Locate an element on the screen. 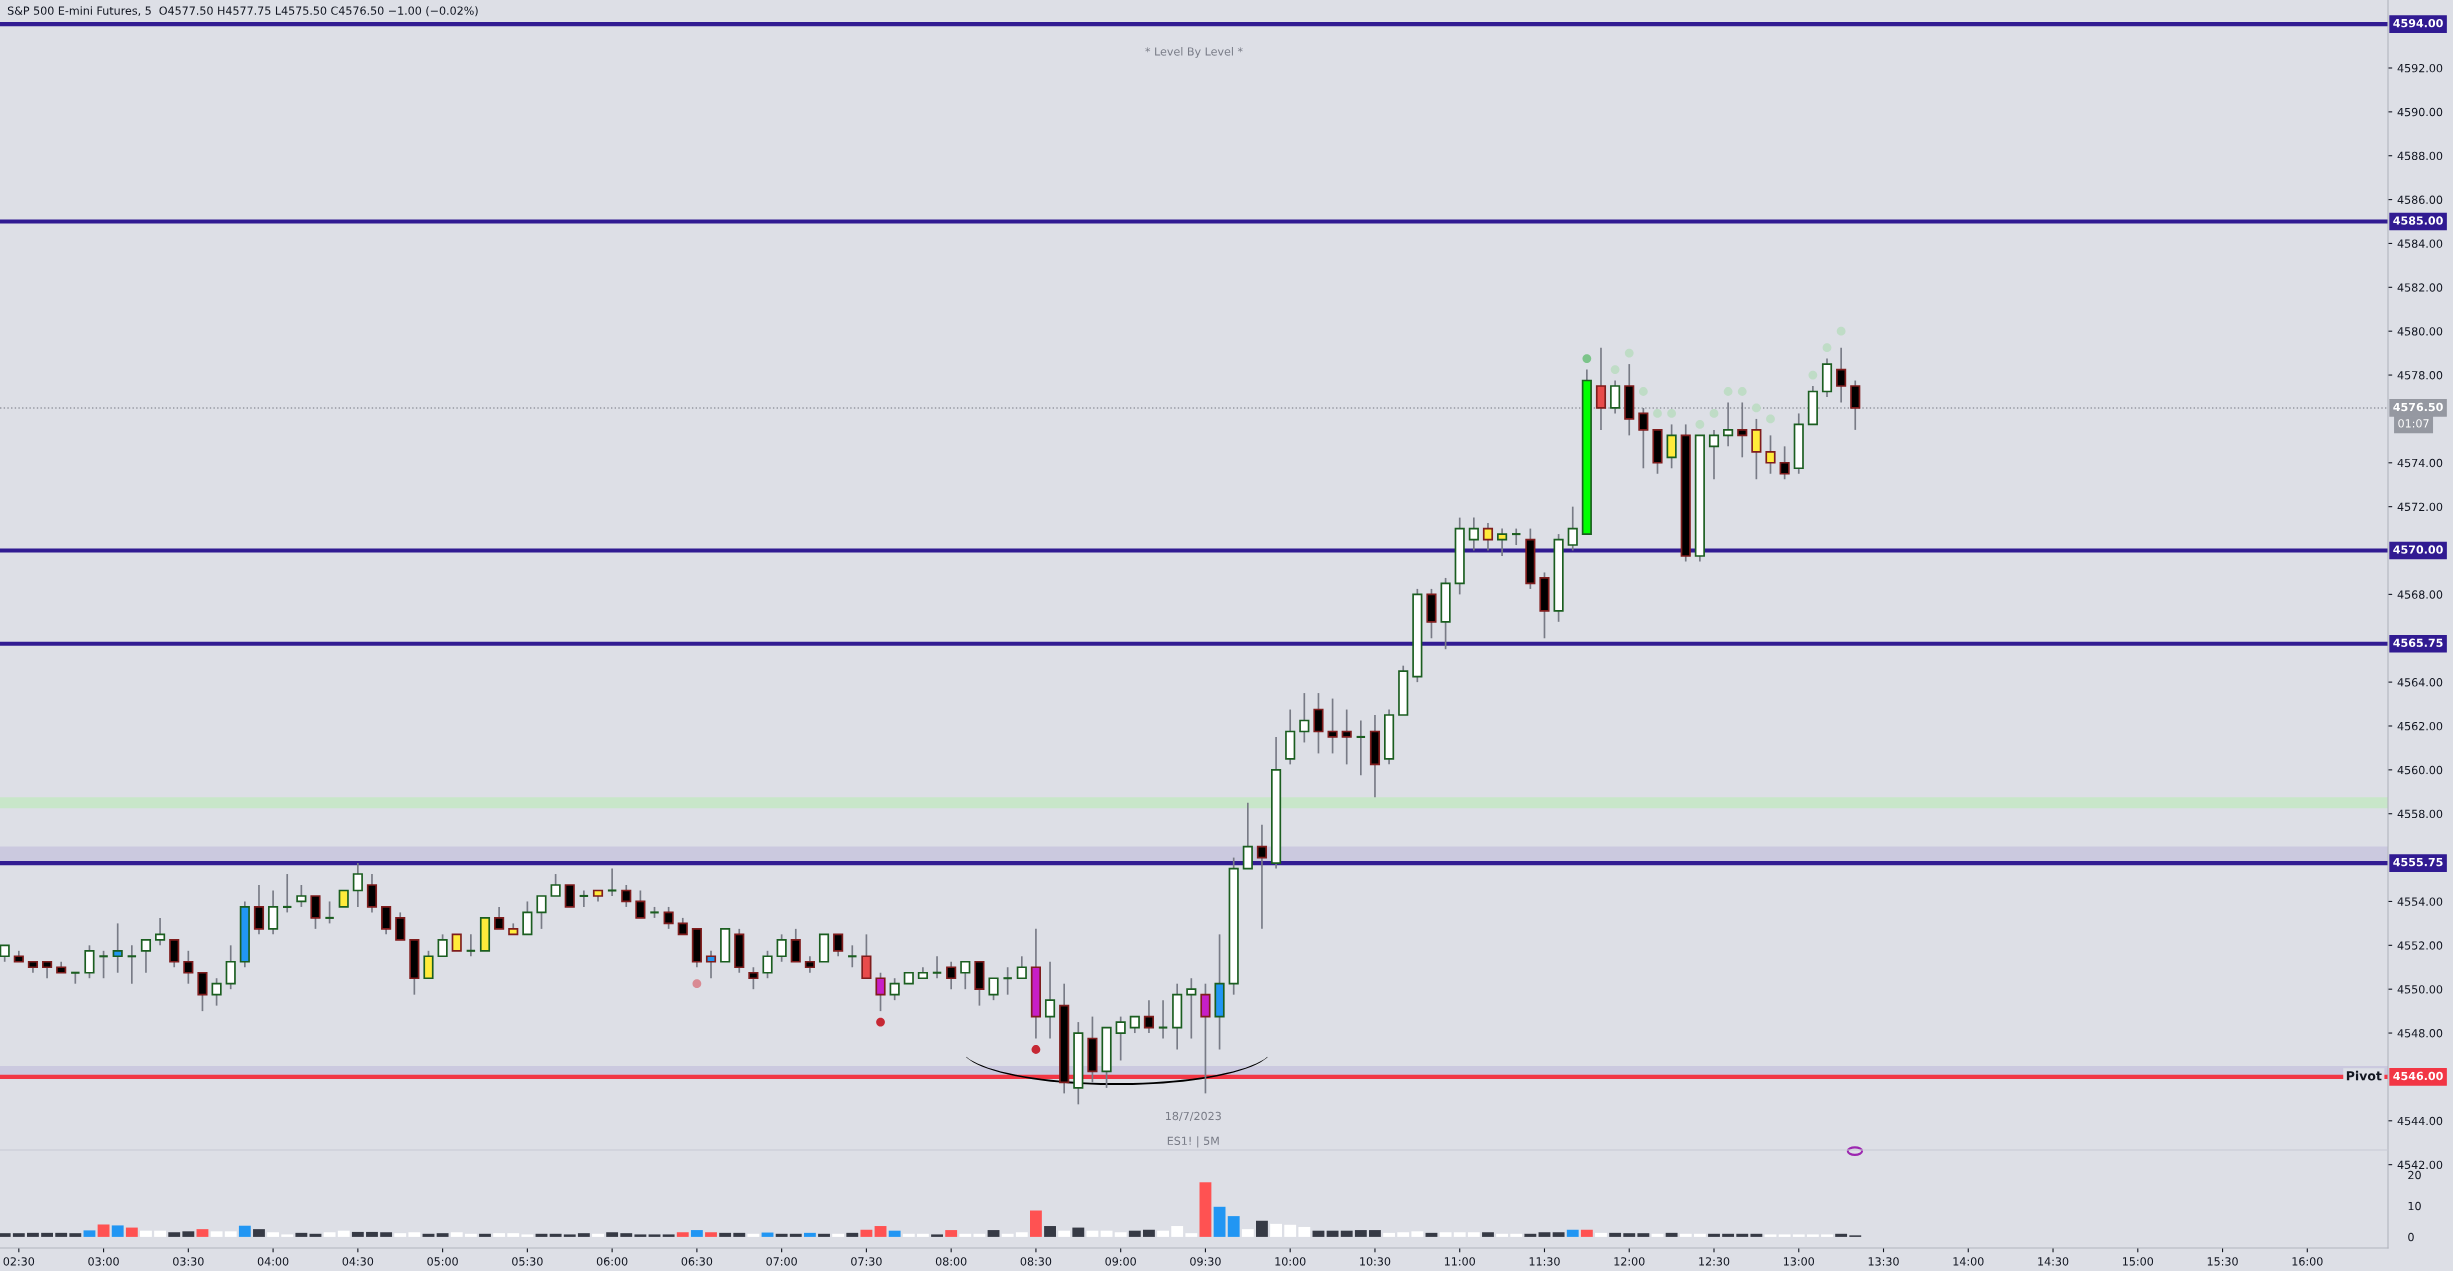 This screenshot has height=1271, width=2453. ref-line-label: 4570.00 is located at coordinates (2418, 549).